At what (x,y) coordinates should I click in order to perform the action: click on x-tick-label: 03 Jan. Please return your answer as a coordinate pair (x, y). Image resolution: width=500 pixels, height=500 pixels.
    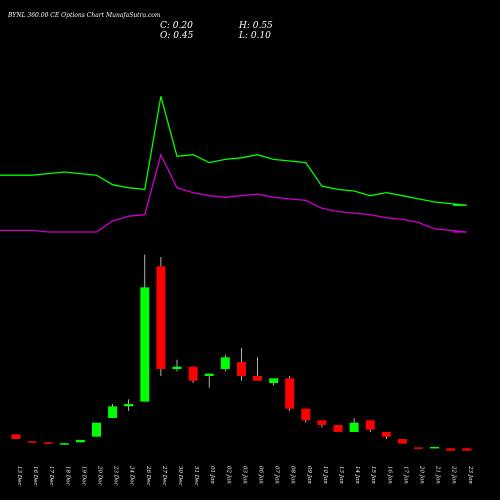
    Looking at the image, I should click on (244, 475).